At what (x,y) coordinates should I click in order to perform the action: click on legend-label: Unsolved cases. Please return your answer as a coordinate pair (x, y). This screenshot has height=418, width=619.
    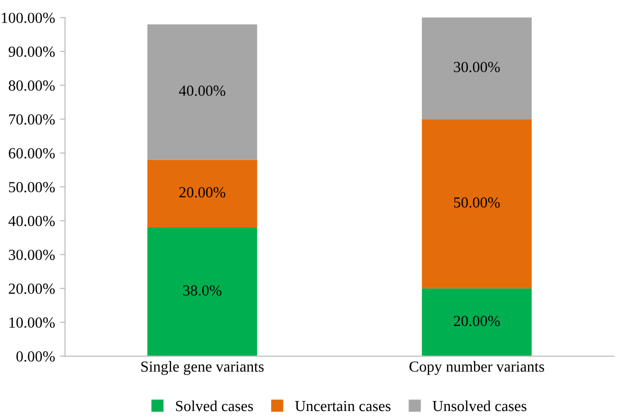
    Looking at the image, I should click on (479, 406).